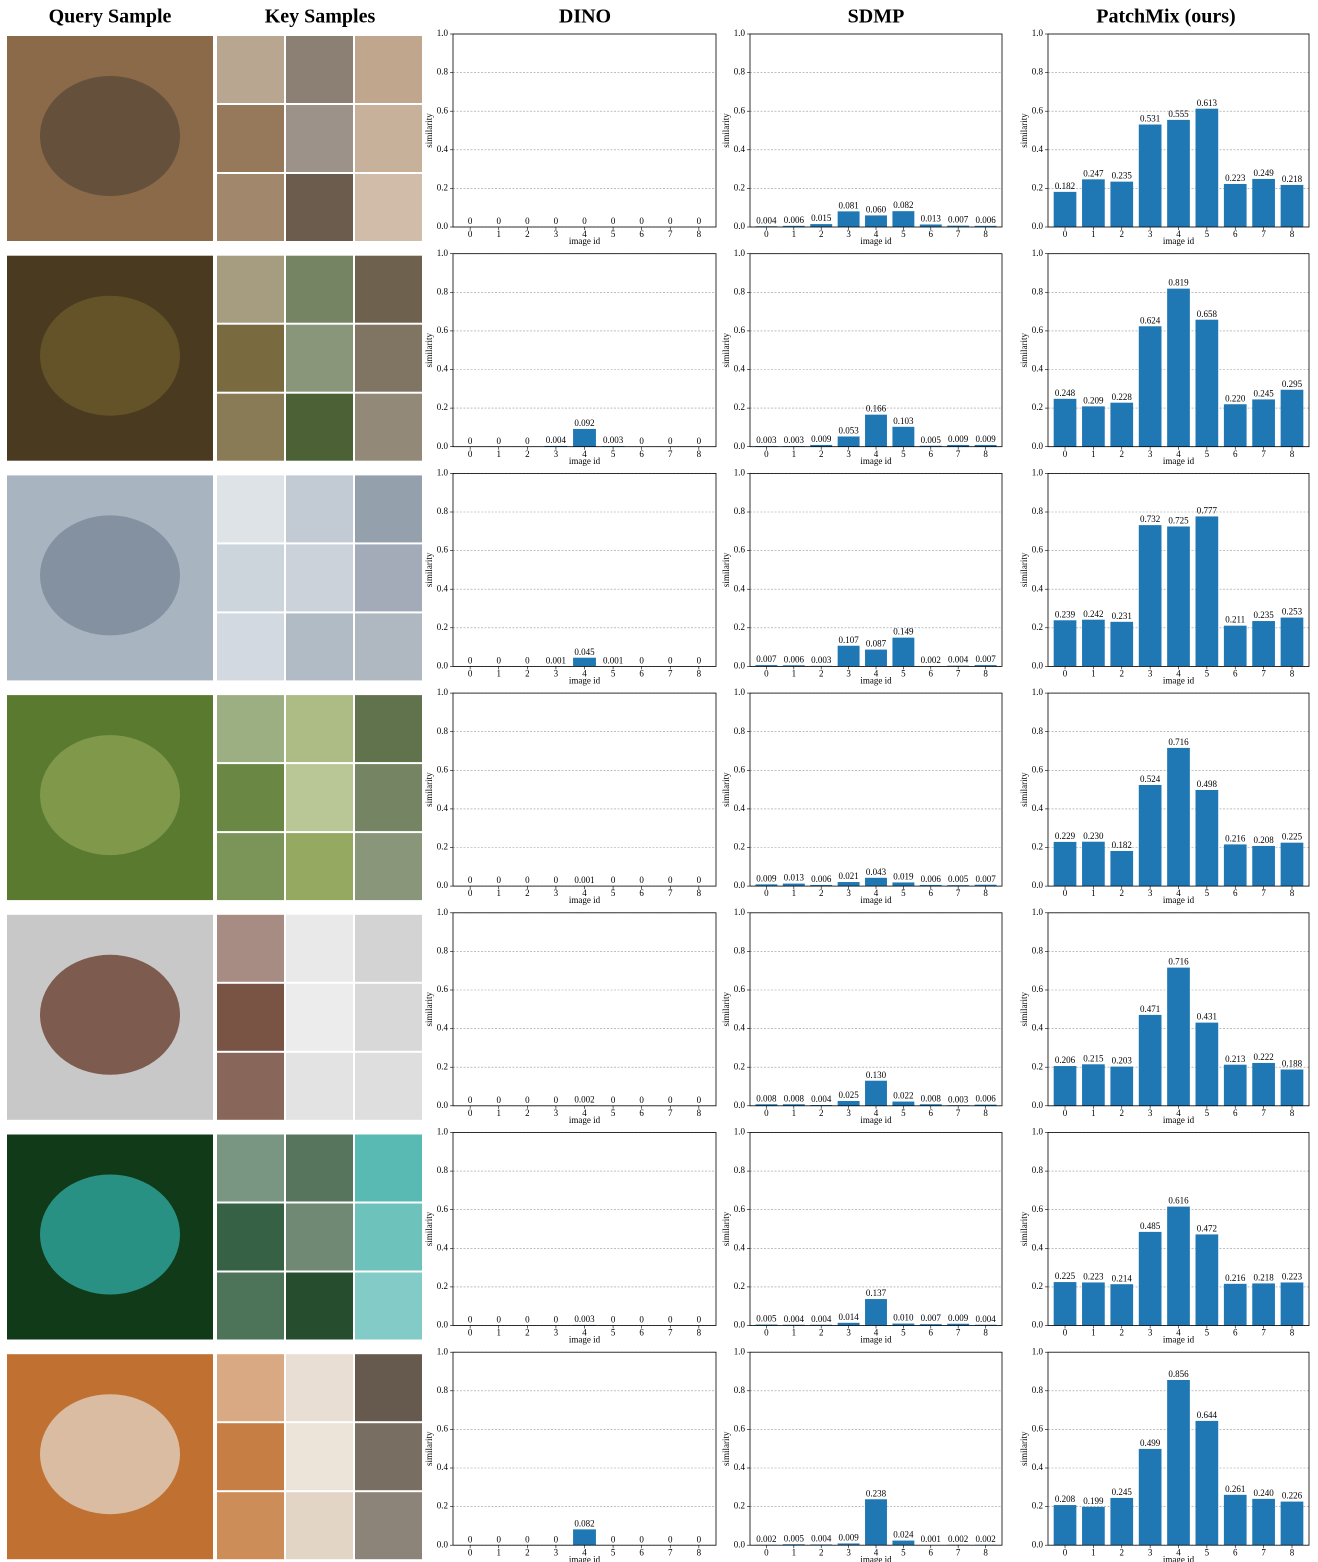 This screenshot has width=1318, height=1562. Describe the element at coordinates (876, 644) in the screenshot. I see `value-label: 0.087` at that location.